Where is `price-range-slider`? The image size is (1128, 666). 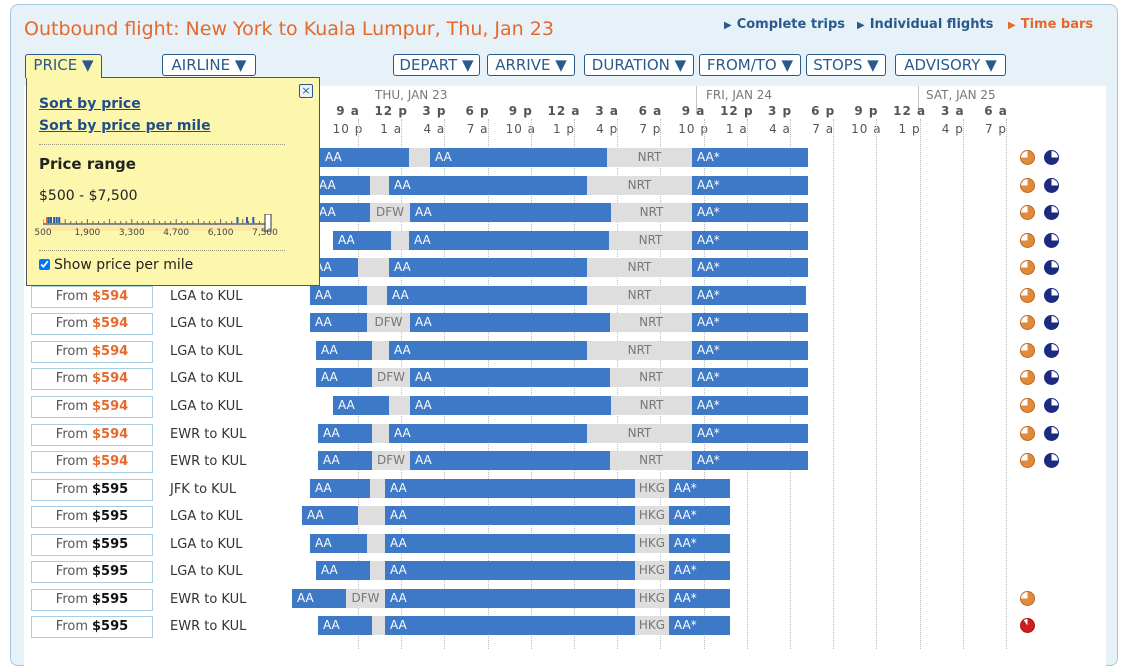 price-range-slider is located at coordinates (161, 223).